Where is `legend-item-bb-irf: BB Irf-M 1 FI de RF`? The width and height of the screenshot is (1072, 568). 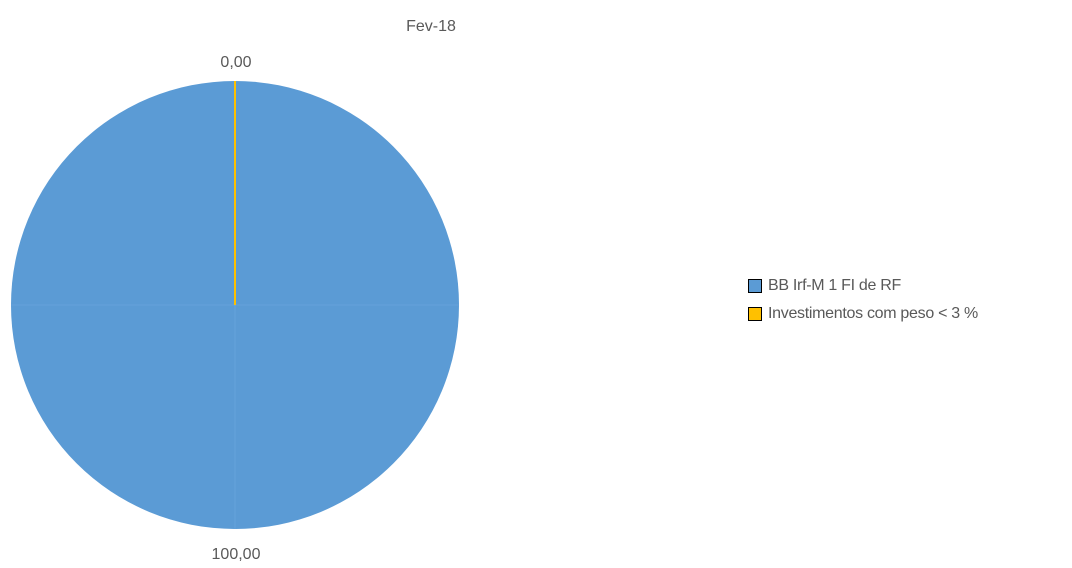 legend-item-bb-irf: BB Irf-M 1 FI de RF is located at coordinates (863, 286).